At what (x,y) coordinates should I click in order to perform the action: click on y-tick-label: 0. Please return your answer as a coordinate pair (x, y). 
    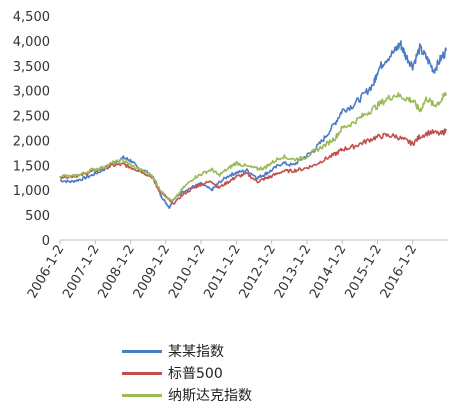
    Looking at the image, I should click on (46, 241).